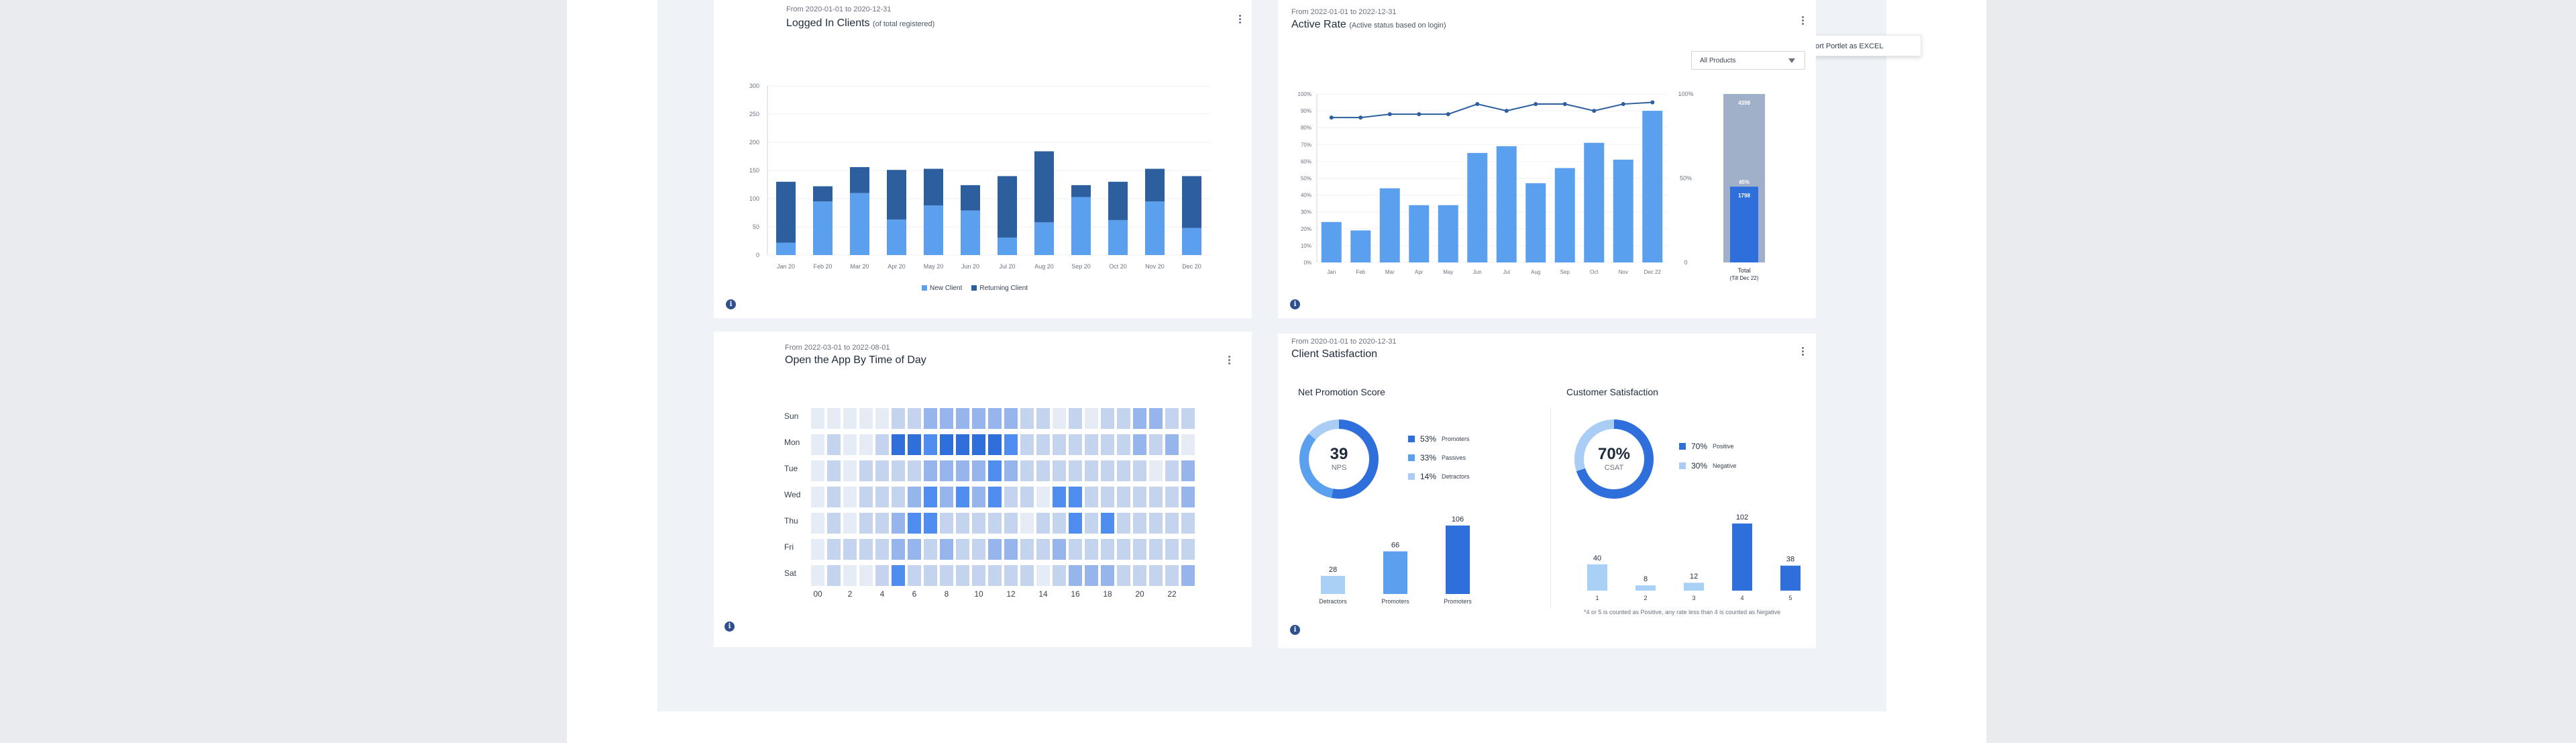 The width and height of the screenshot is (2576, 743). I want to click on x-tick-label: Feb, so click(1360, 272).